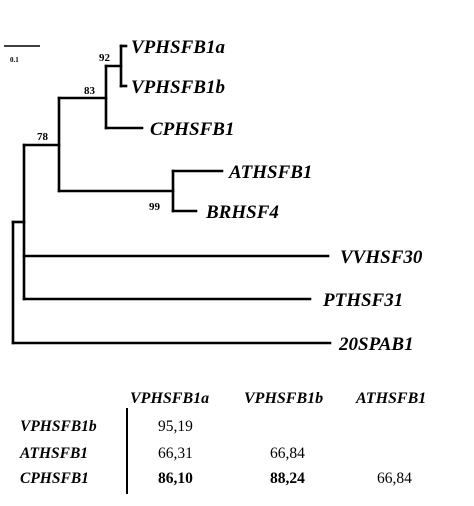 The height and width of the screenshot is (506, 474). Describe the element at coordinates (14, 60) in the screenshot. I see `scale-bar-label: 0.1` at that location.